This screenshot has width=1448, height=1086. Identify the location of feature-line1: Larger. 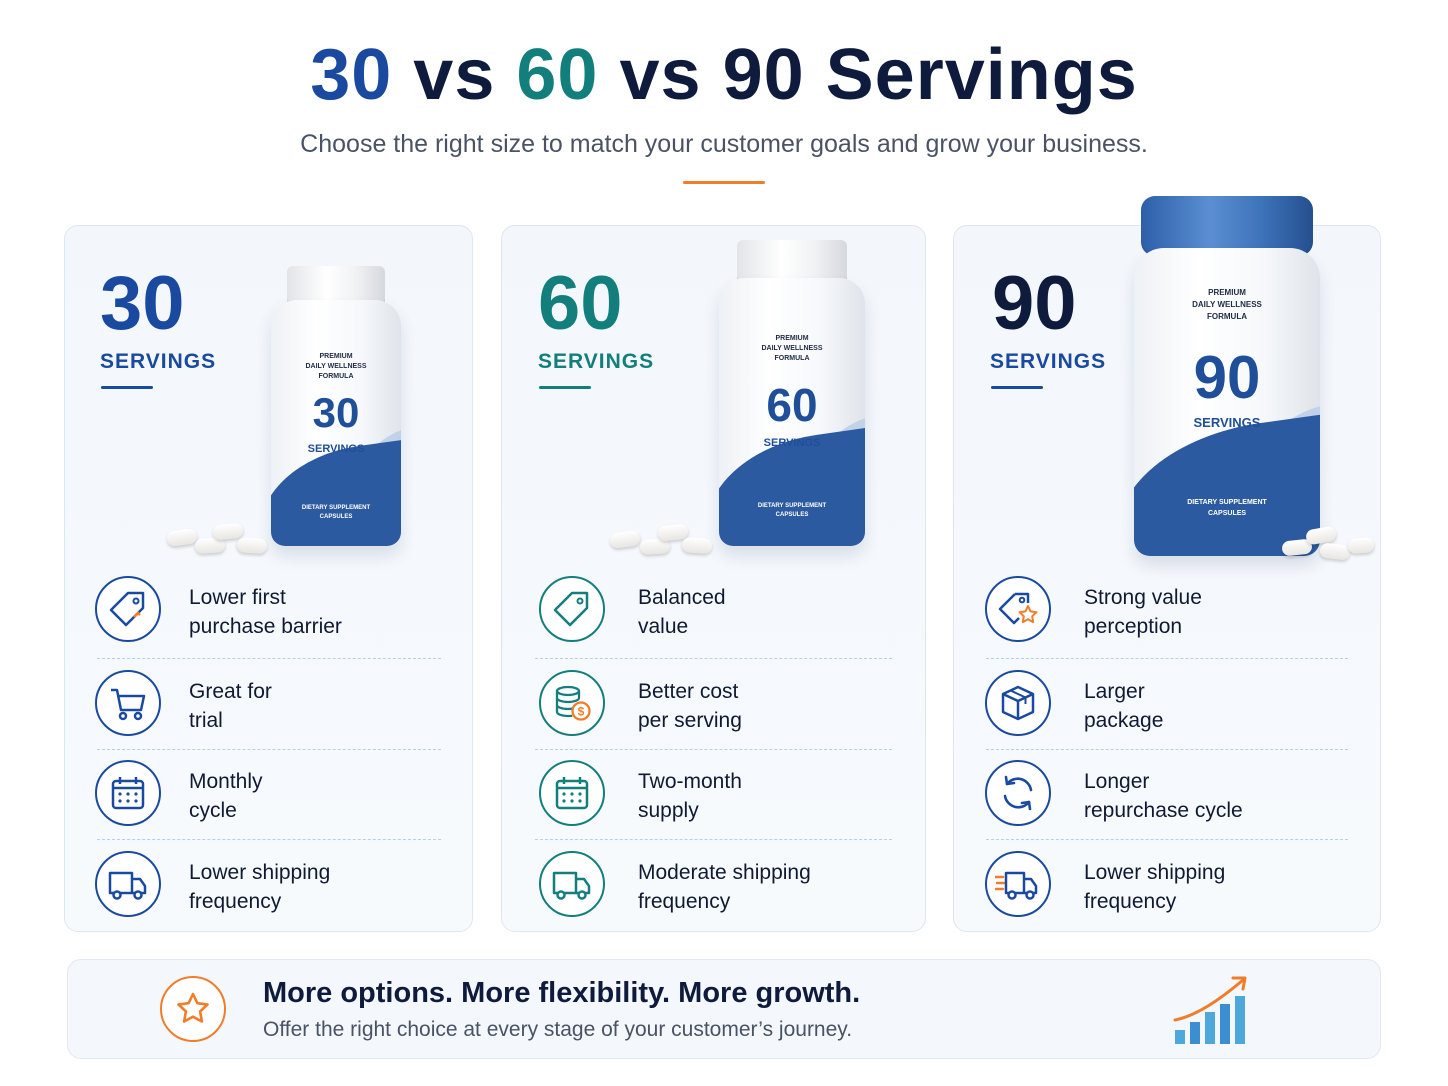
(1114, 691).